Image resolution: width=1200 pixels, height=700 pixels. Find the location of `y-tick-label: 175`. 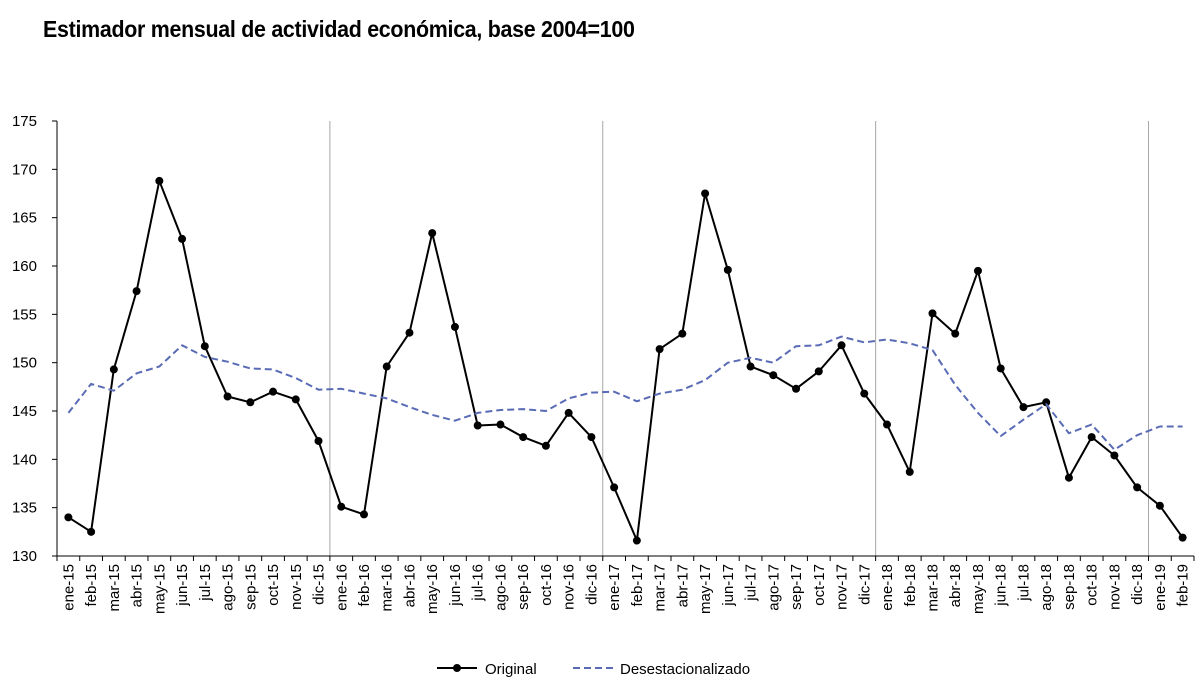

y-tick-label: 175 is located at coordinates (24, 121).